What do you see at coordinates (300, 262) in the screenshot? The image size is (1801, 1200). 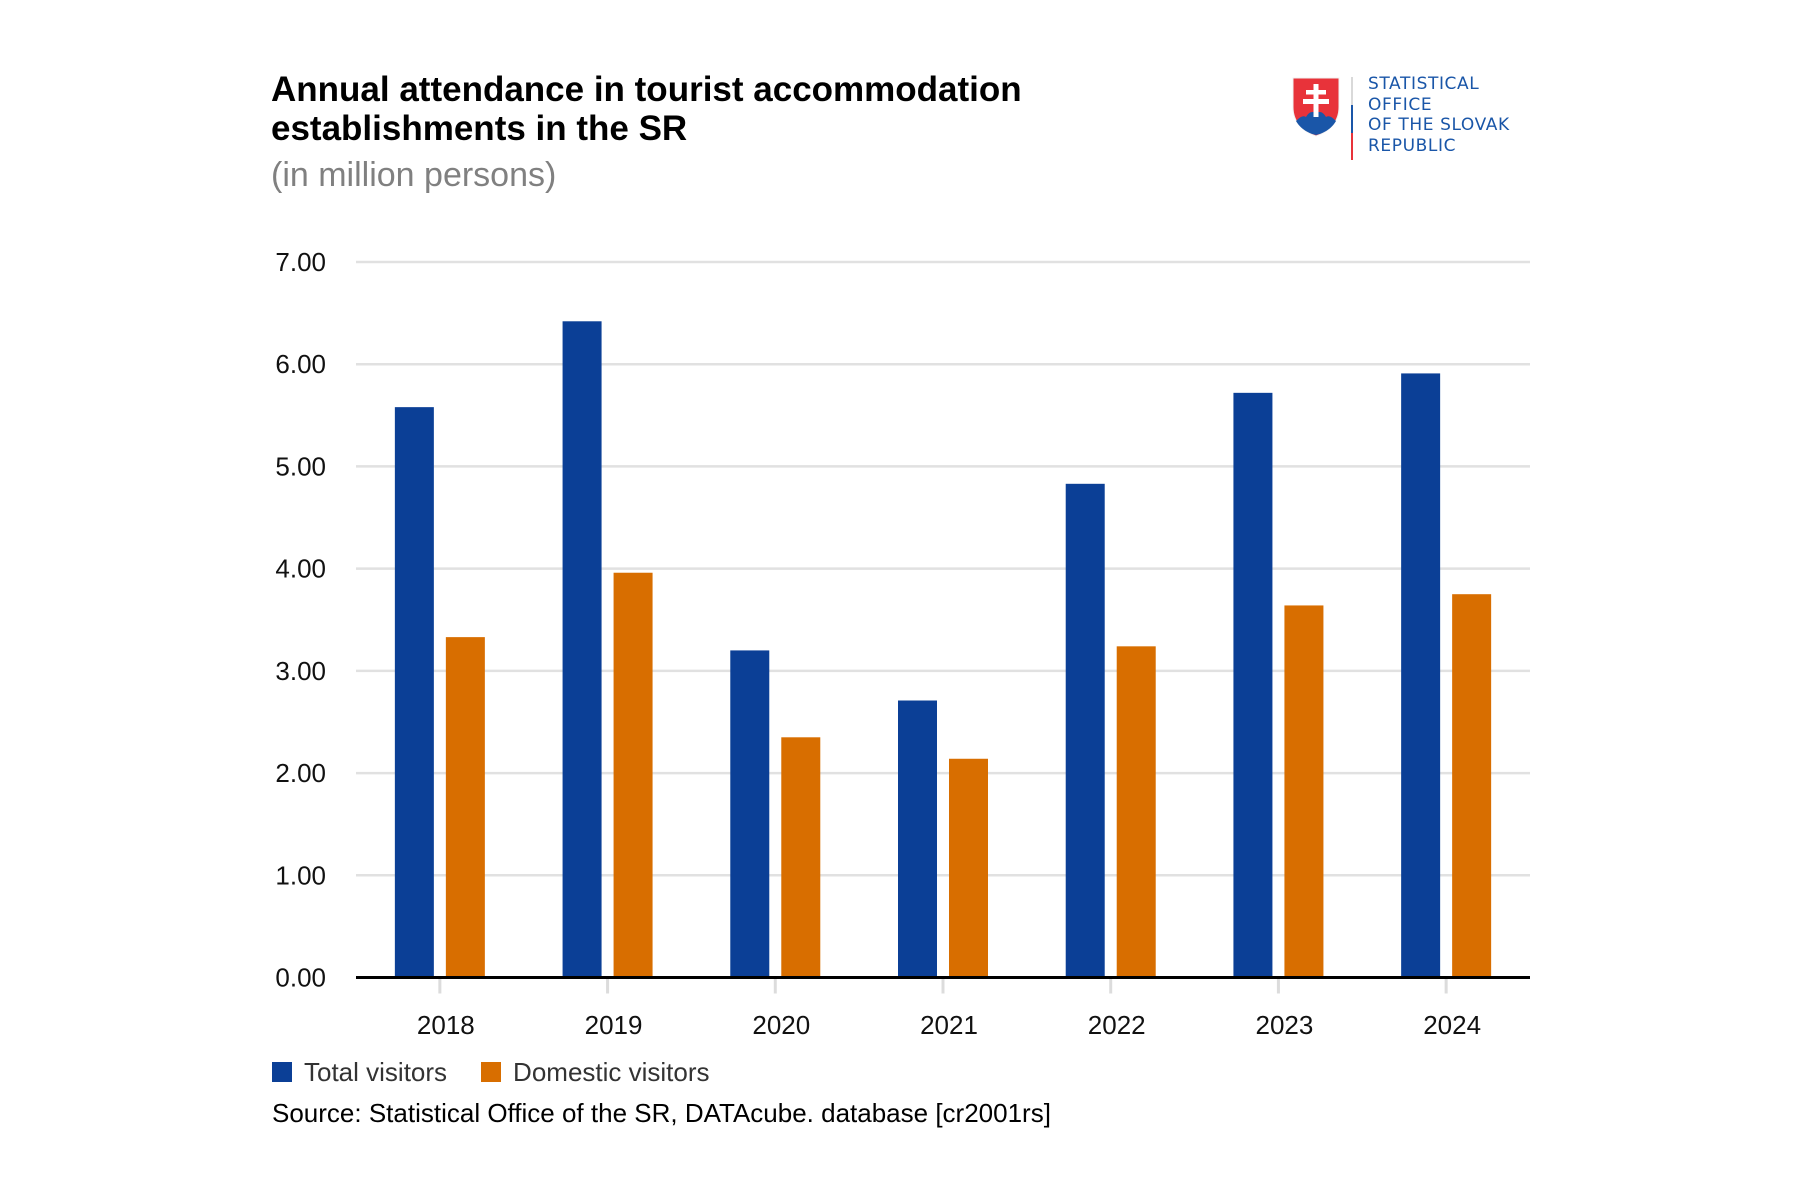 I see `y-tick-label: 7.00` at bounding box center [300, 262].